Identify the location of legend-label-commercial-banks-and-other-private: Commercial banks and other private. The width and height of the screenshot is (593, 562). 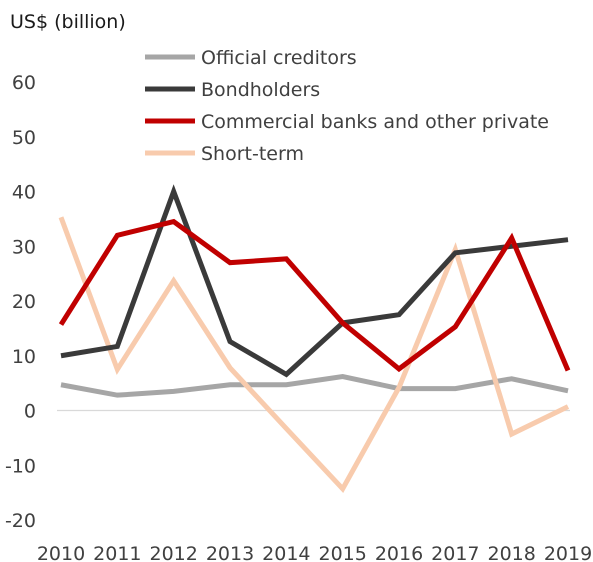
(375, 122).